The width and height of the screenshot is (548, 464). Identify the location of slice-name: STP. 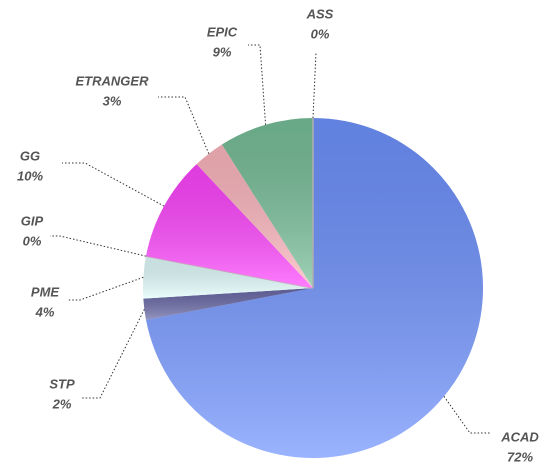
(62, 383).